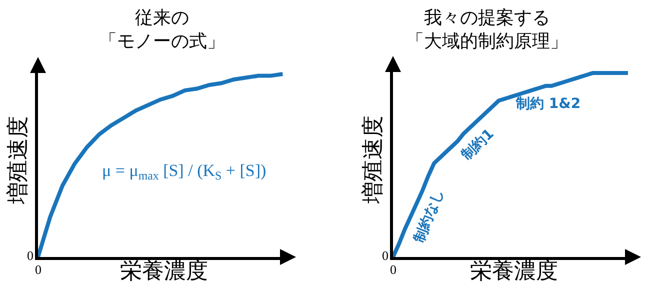  I want to click on annotation: 制約なし, so click(428, 216).